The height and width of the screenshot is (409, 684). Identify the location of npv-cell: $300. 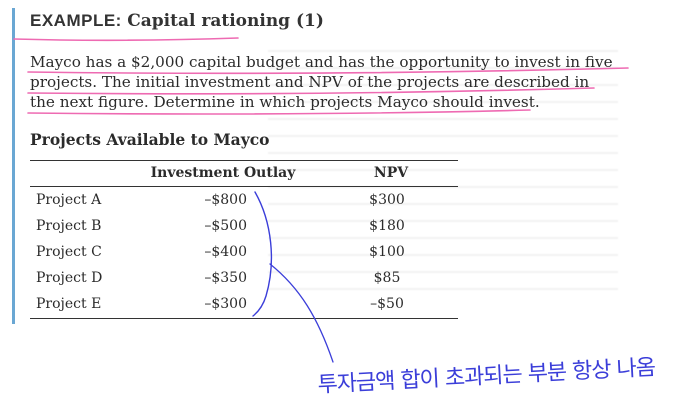
(387, 200).